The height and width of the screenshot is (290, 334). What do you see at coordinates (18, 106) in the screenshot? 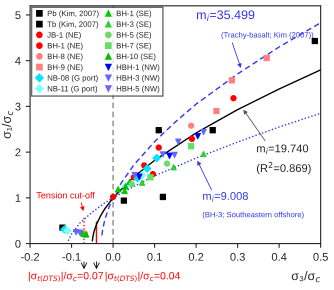
I see `y-tick-label: 3` at bounding box center [18, 106].